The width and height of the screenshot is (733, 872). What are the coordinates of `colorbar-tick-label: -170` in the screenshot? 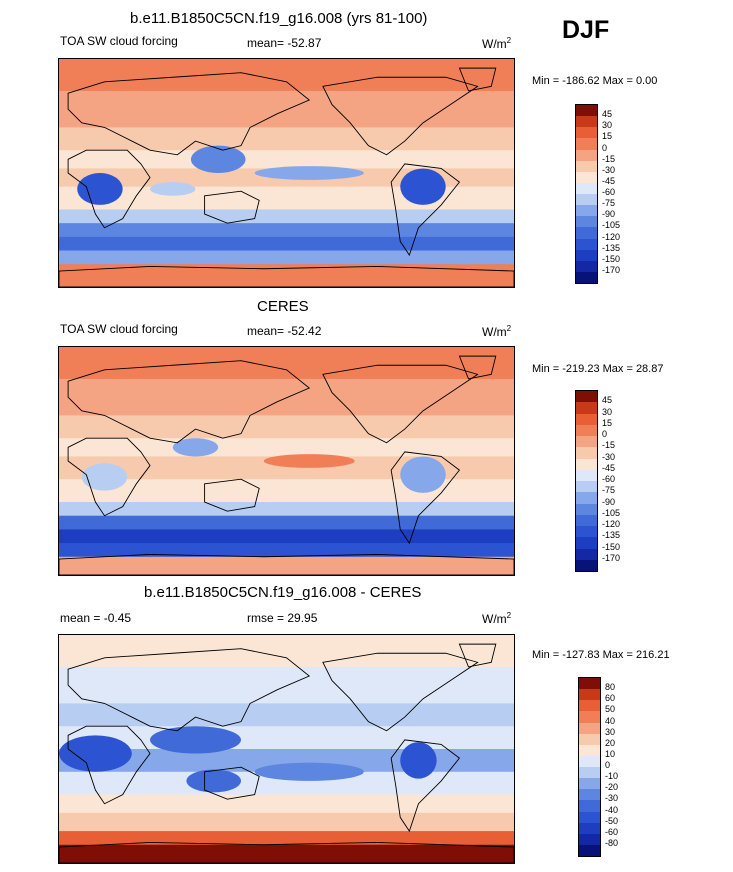 It's located at (611, 557).